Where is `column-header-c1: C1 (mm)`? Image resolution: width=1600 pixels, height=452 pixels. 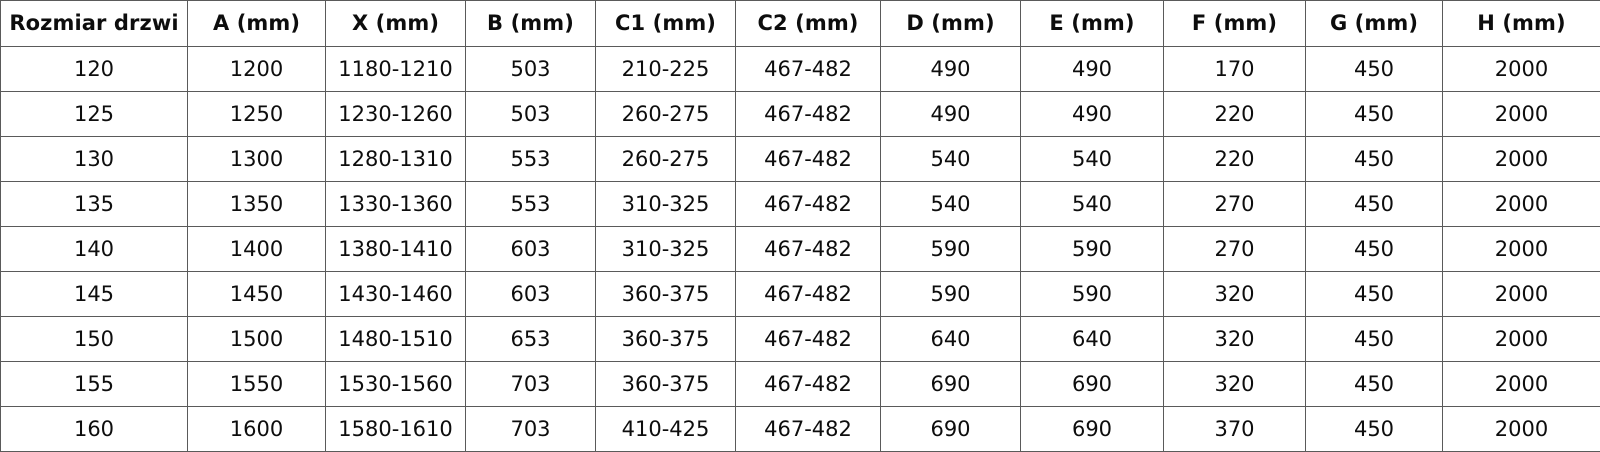
column-header-c1: C1 (mm) is located at coordinates (666, 24).